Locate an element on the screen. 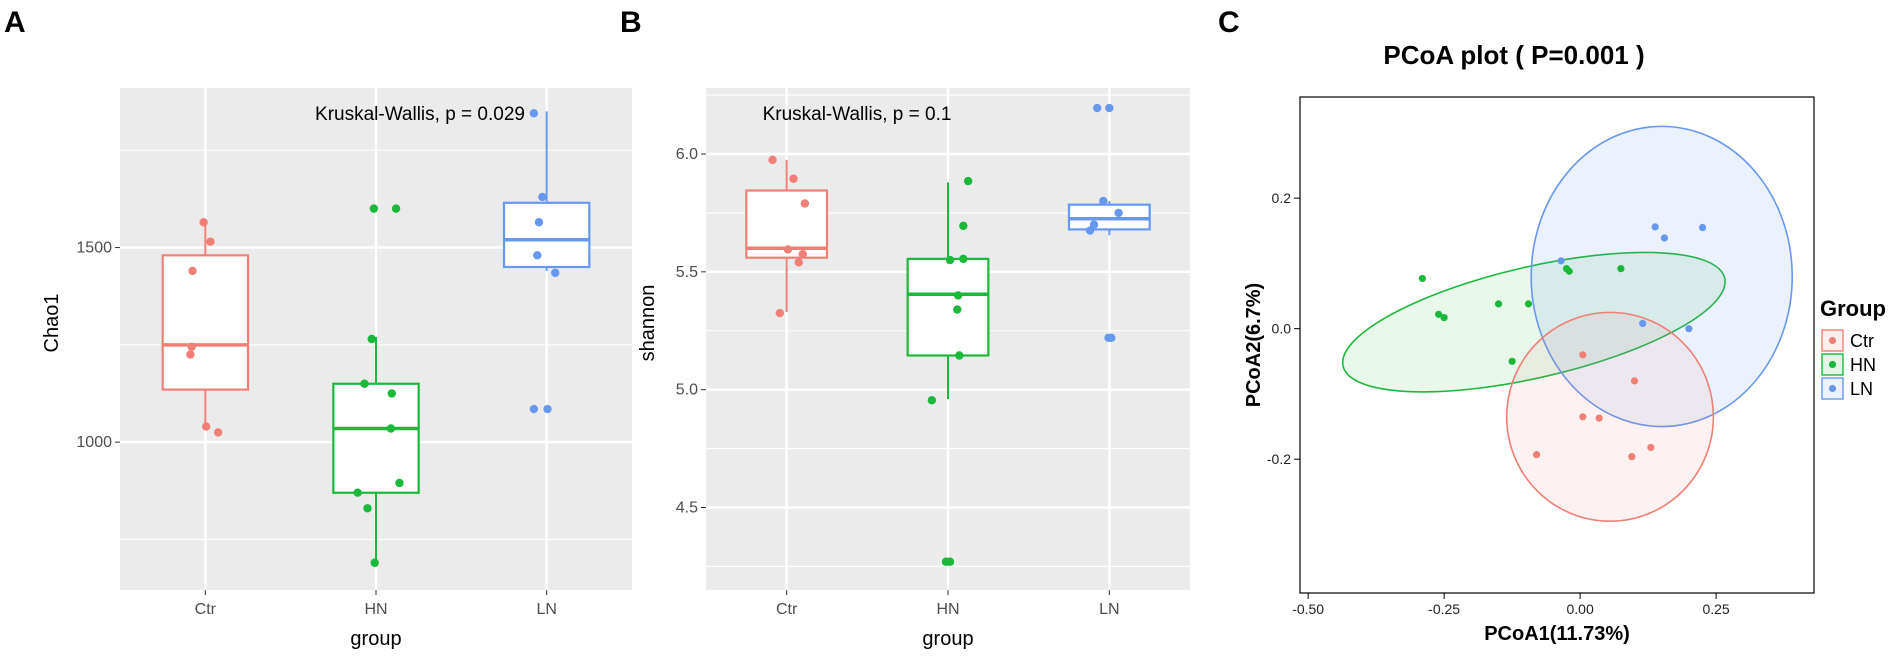 The width and height of the screenshot is (1902, 656). chart-a-xtick-label: HN is located at coordinates (375, 609).